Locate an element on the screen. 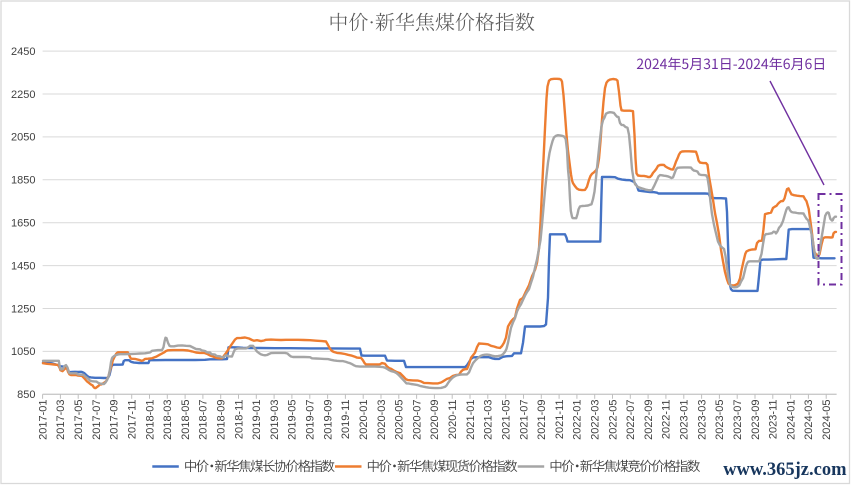 The width and height of the screenshot is (851, 491). svg-text: 2021-03 is located at coordinates (489, 420).